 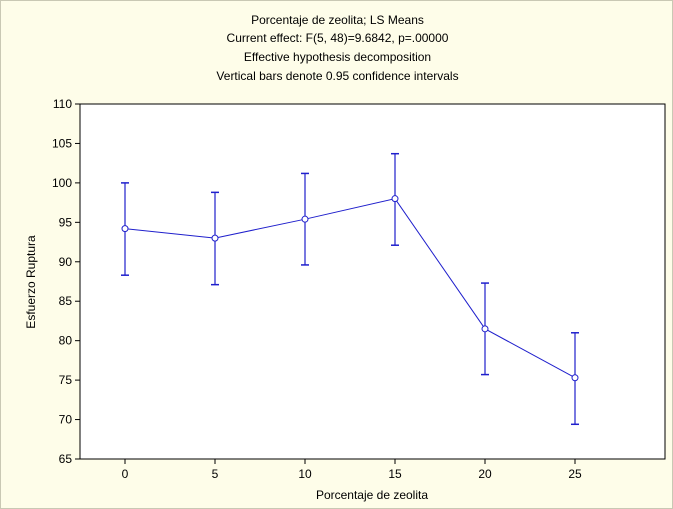 I want to click on x-tick-label: 5, so click(x=215, y=474).